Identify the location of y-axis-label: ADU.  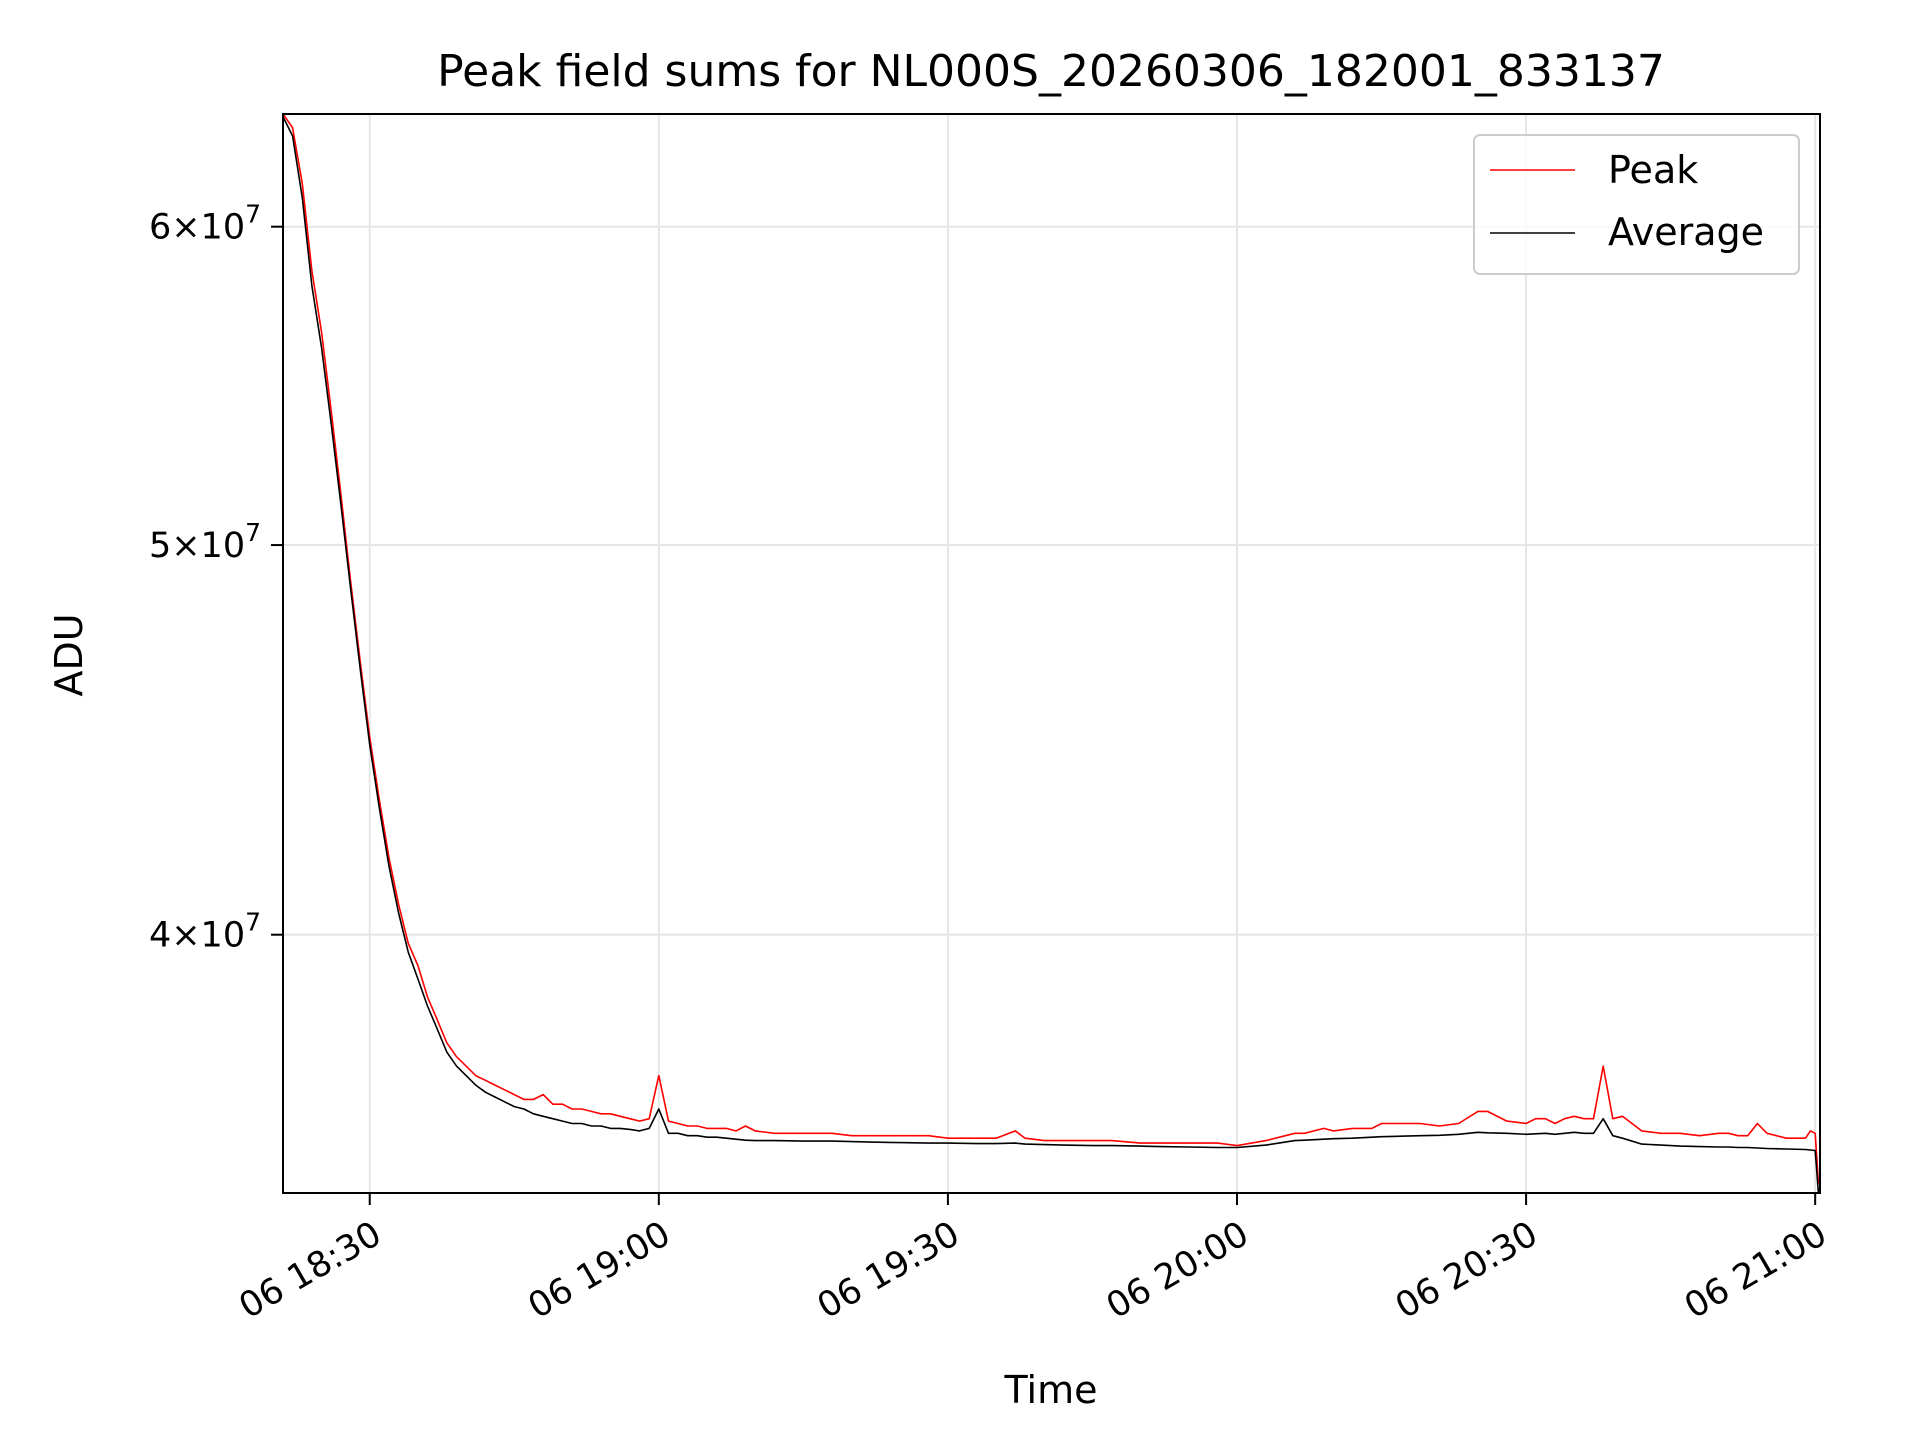
(69, 654).